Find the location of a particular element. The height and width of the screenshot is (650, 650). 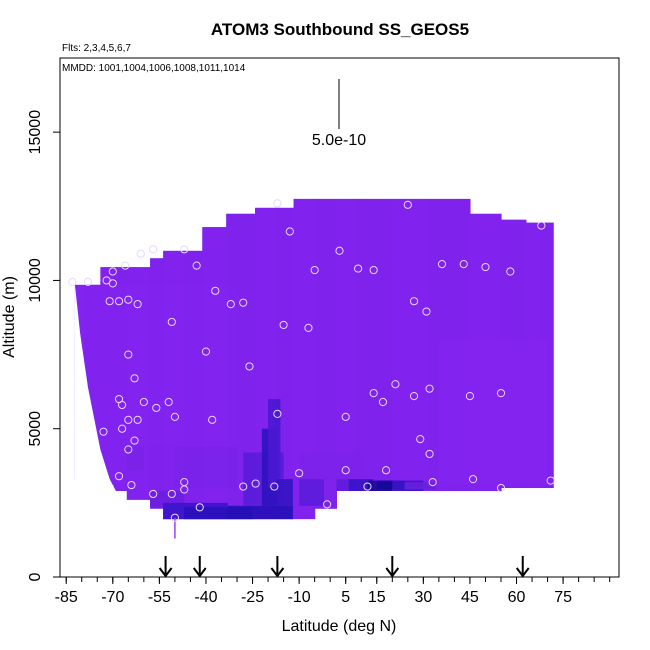

profile-arrows is located at coordinates (344, 567).